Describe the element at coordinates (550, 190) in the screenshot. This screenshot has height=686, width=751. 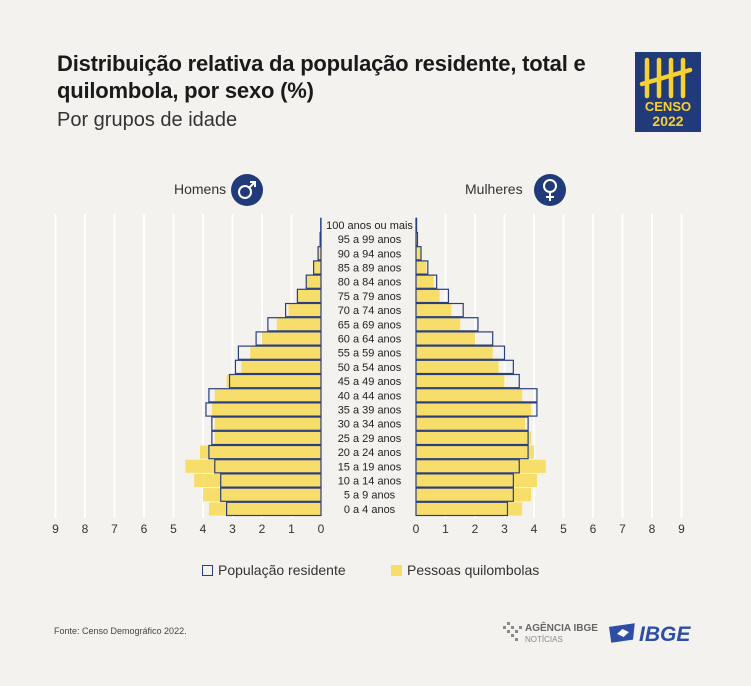
I see `female-symbol-icon` at that location.